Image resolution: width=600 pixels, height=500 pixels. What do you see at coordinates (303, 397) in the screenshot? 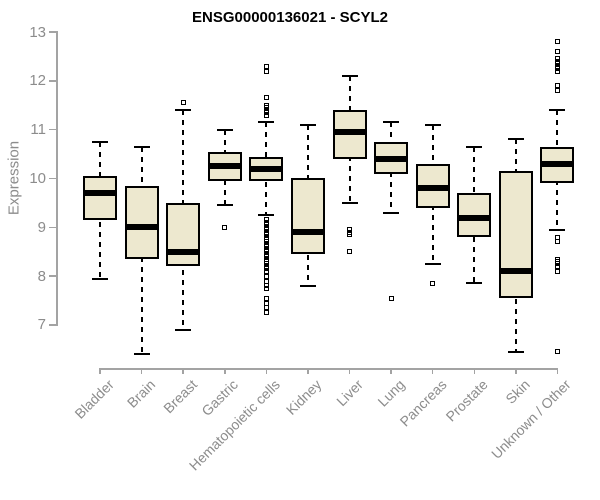
I see `x-axis-category-label: Kidney` at bounding box center [303, 397].